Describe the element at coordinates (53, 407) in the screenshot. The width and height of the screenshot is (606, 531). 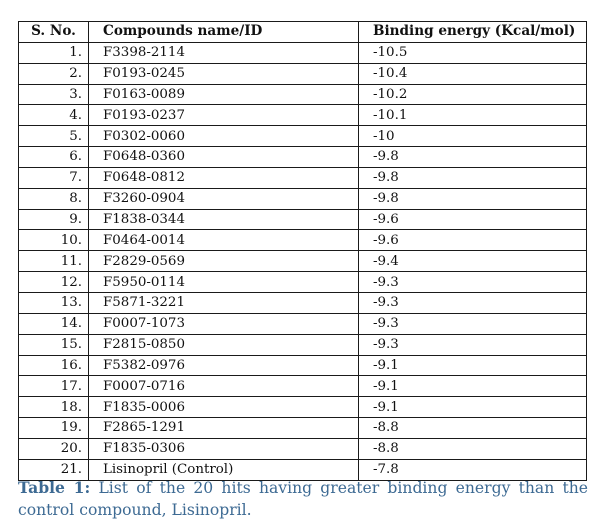
I see `serial-no-cell: 18.` at that location.